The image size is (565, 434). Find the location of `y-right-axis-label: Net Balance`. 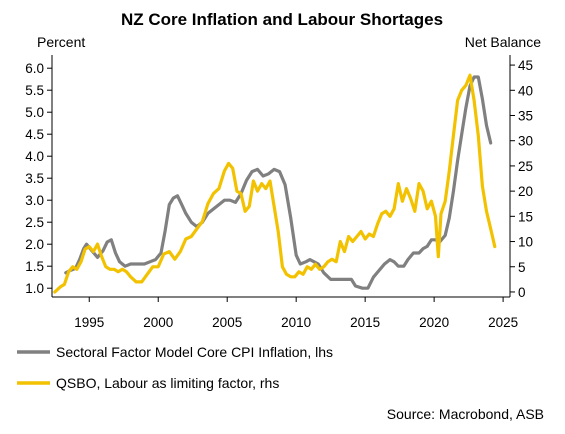

y-right-axis-label: Net Balance is located at coordinates (503, 42).